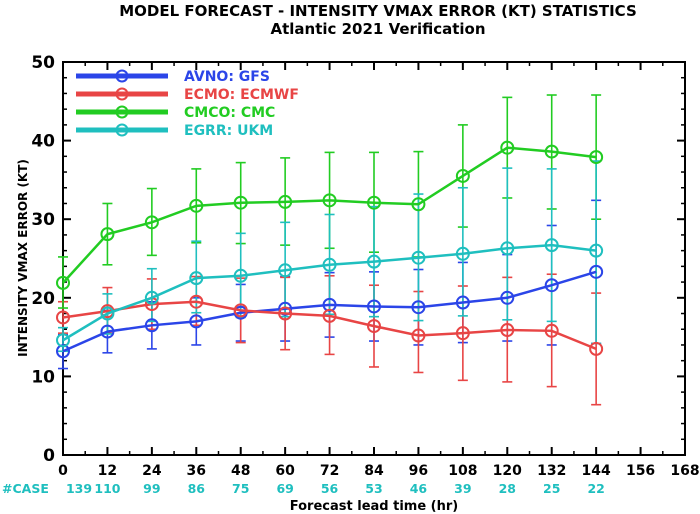 The height and width of the screenshot is (514, 700). I want to click on x-tick-label: 120, so click(507, 471).